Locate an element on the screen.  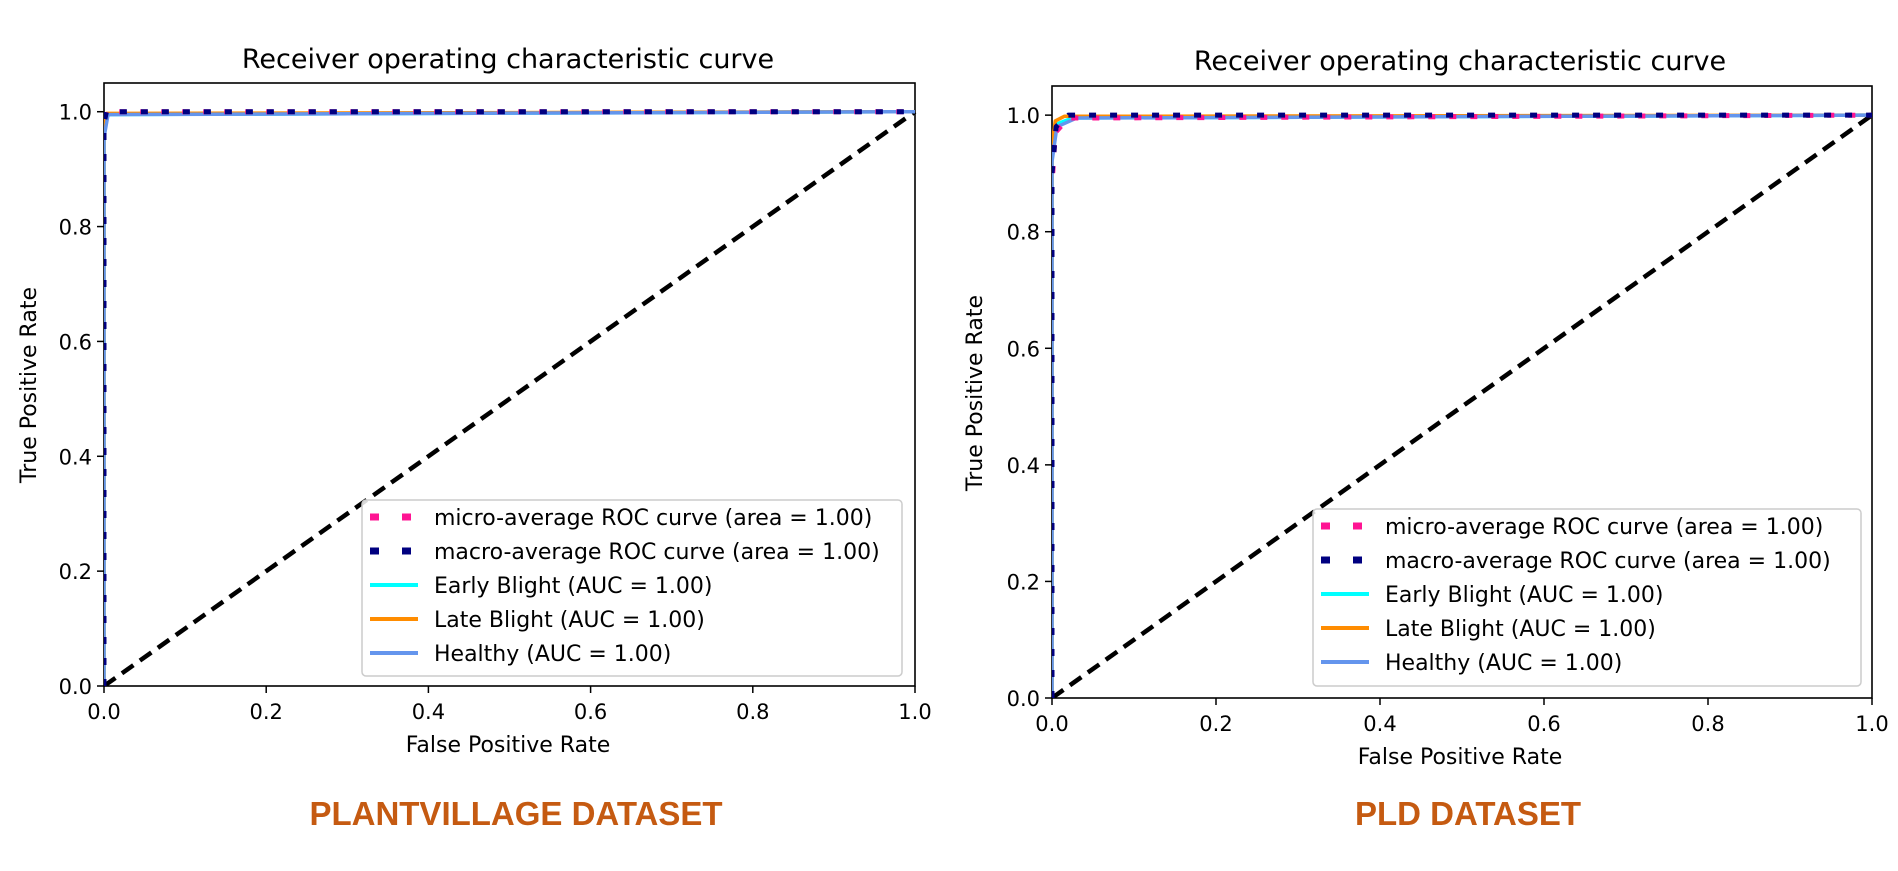
dataset-caption: PLD DATASET is located at coordinates (1468, 813).